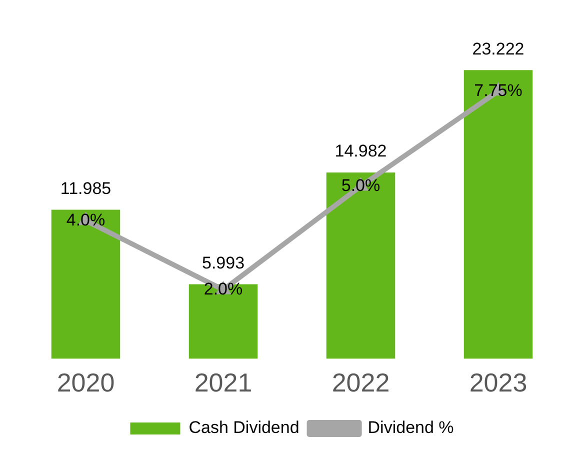 The height and width of the screenshot is (455, 584). I want to click on data-label: 5.993, so click(223, 262).